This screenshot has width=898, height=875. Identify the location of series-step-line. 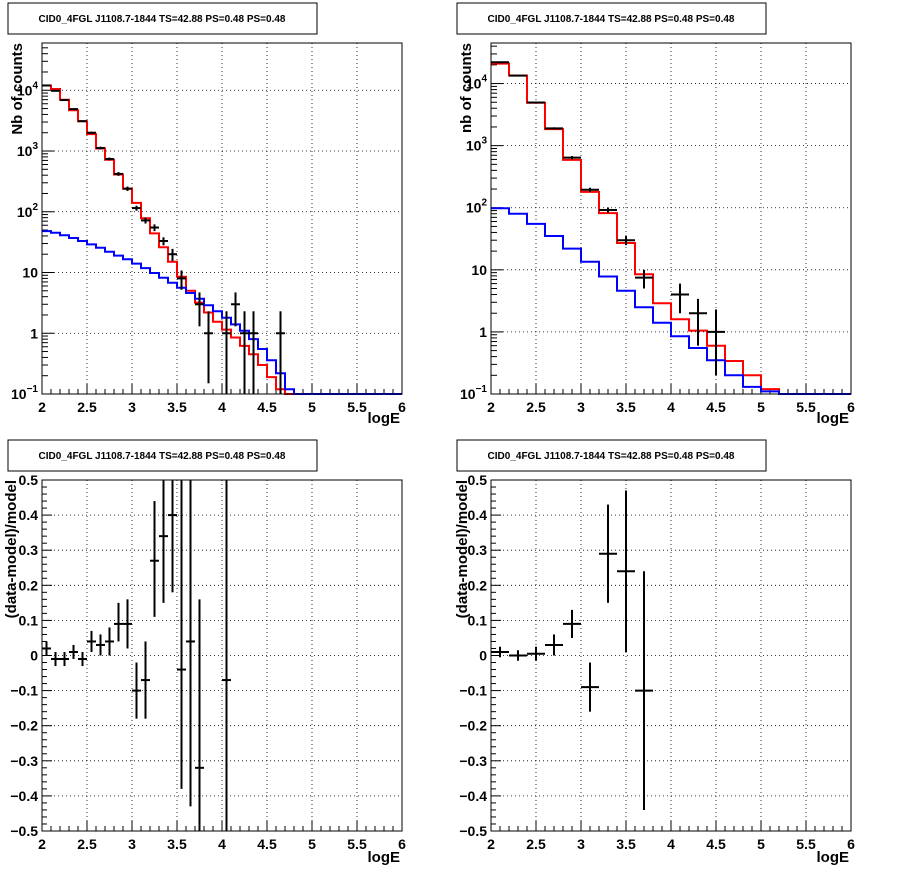
(671, 301).